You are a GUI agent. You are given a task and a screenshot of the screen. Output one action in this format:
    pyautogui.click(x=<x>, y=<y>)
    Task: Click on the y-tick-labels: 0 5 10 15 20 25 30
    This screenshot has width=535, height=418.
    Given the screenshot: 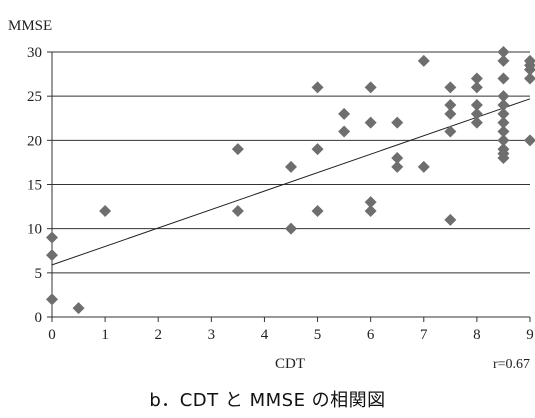 What is the action you would take?
    pyautogui.click(x=34, y=185)
    